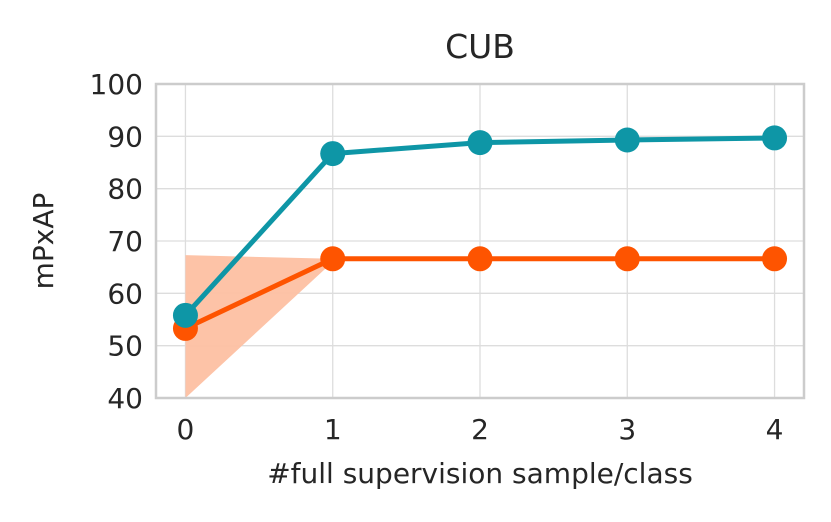 This screenshot has height=522, width=831. I want to click on confidence-bands, so click(259, 326).